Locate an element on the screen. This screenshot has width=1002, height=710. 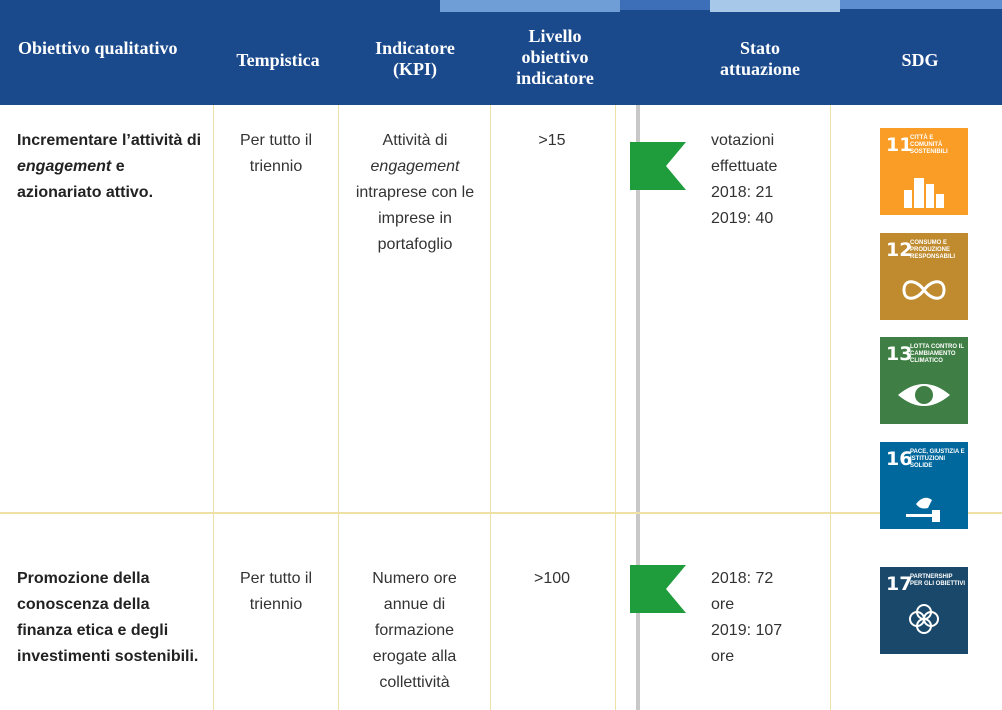
text: Attività di is located at coordinates (415, 140).